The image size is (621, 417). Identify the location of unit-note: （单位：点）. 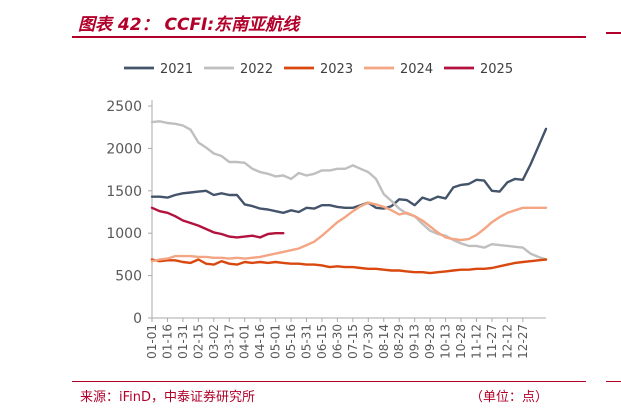
(509, 397).